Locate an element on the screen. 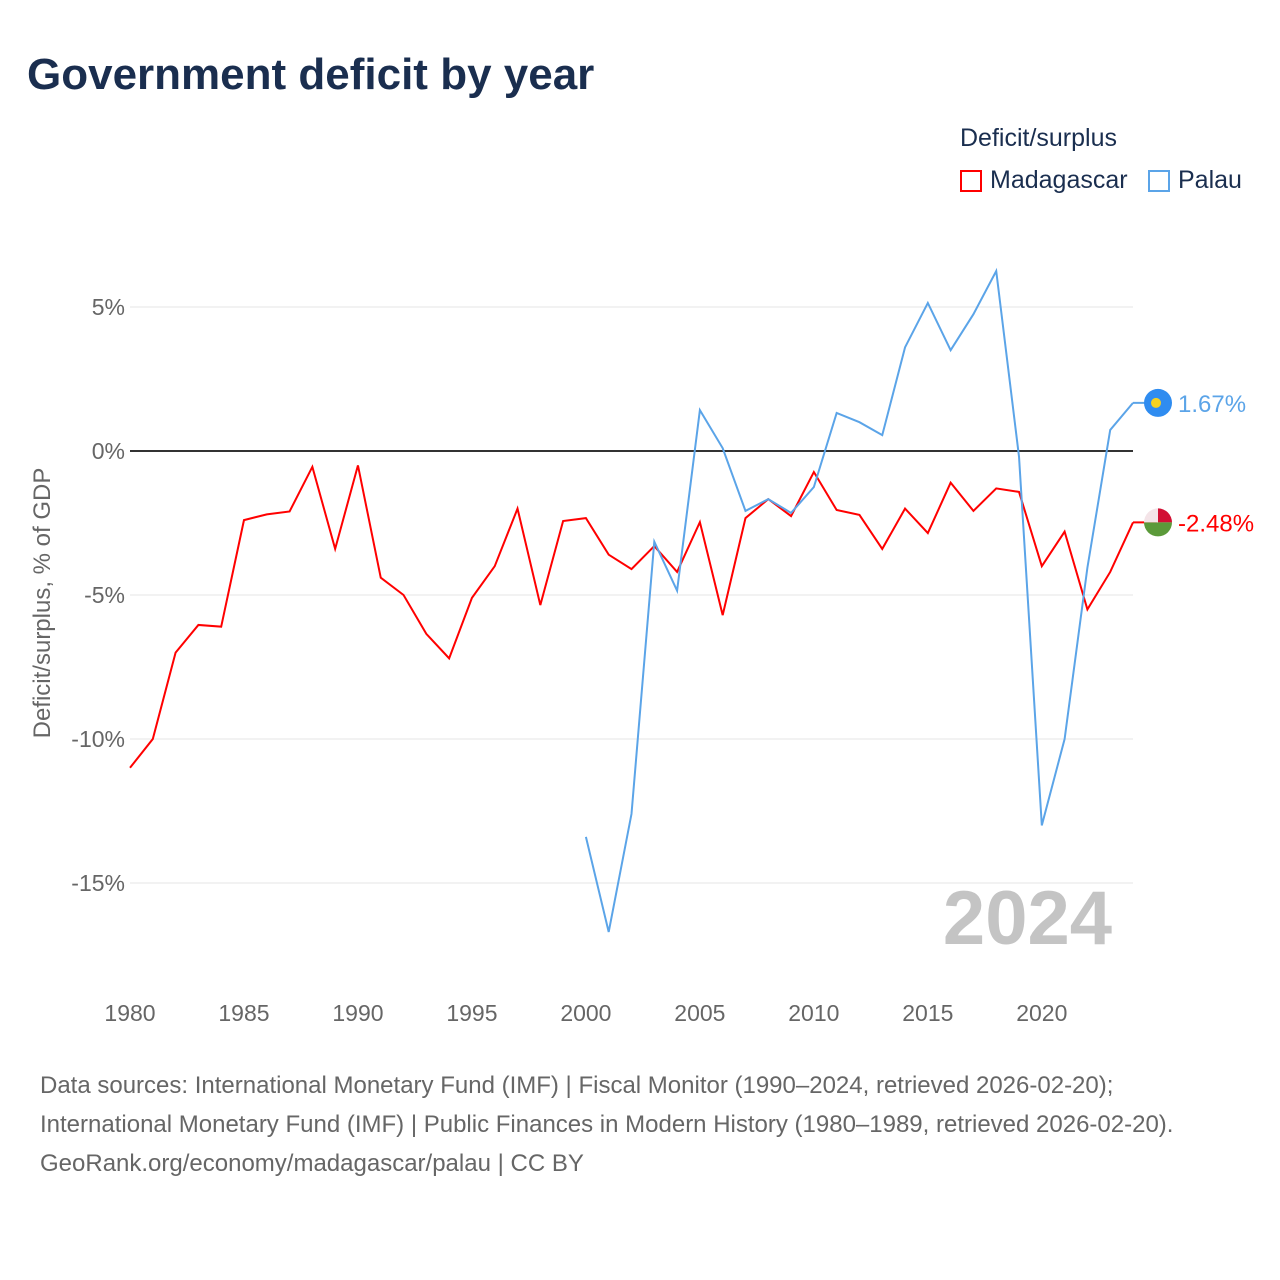  legend-swatch-palau is located at coordinates (1159, 180).